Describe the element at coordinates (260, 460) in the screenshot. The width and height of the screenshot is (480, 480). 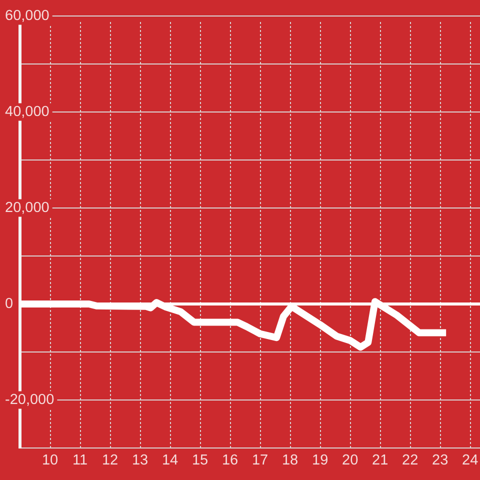
I see `x-tick-label: 17` at that location.